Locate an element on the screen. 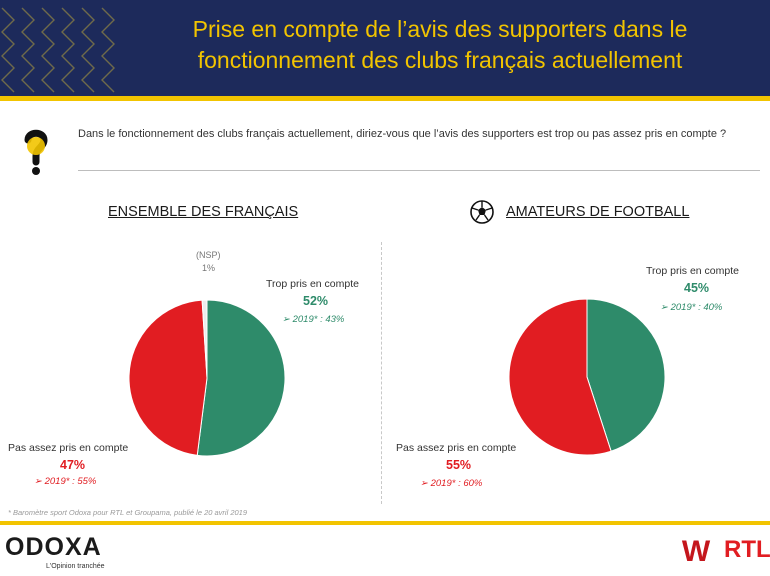  pas-assez-previous-ensemble: ➢ 2019* : 55% is located at coordinates (65, 481).